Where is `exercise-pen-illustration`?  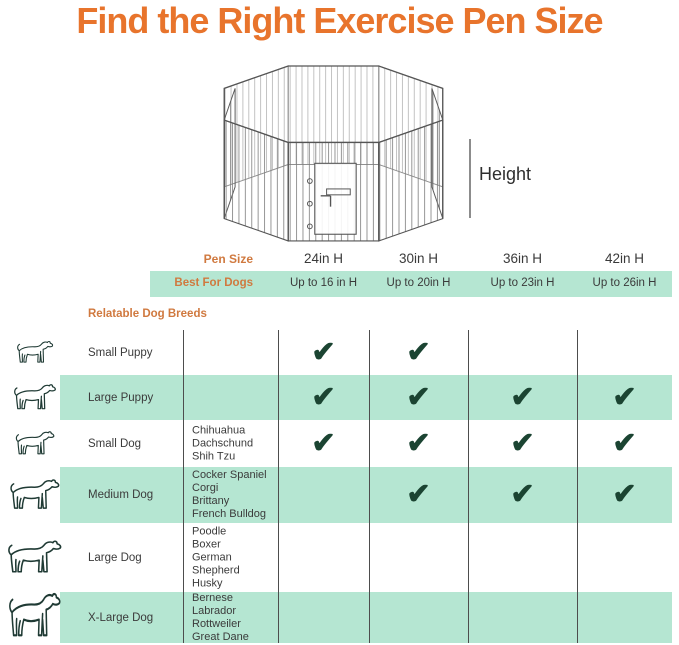
exercise-pen-illustration is located at coordinates (333, 151).